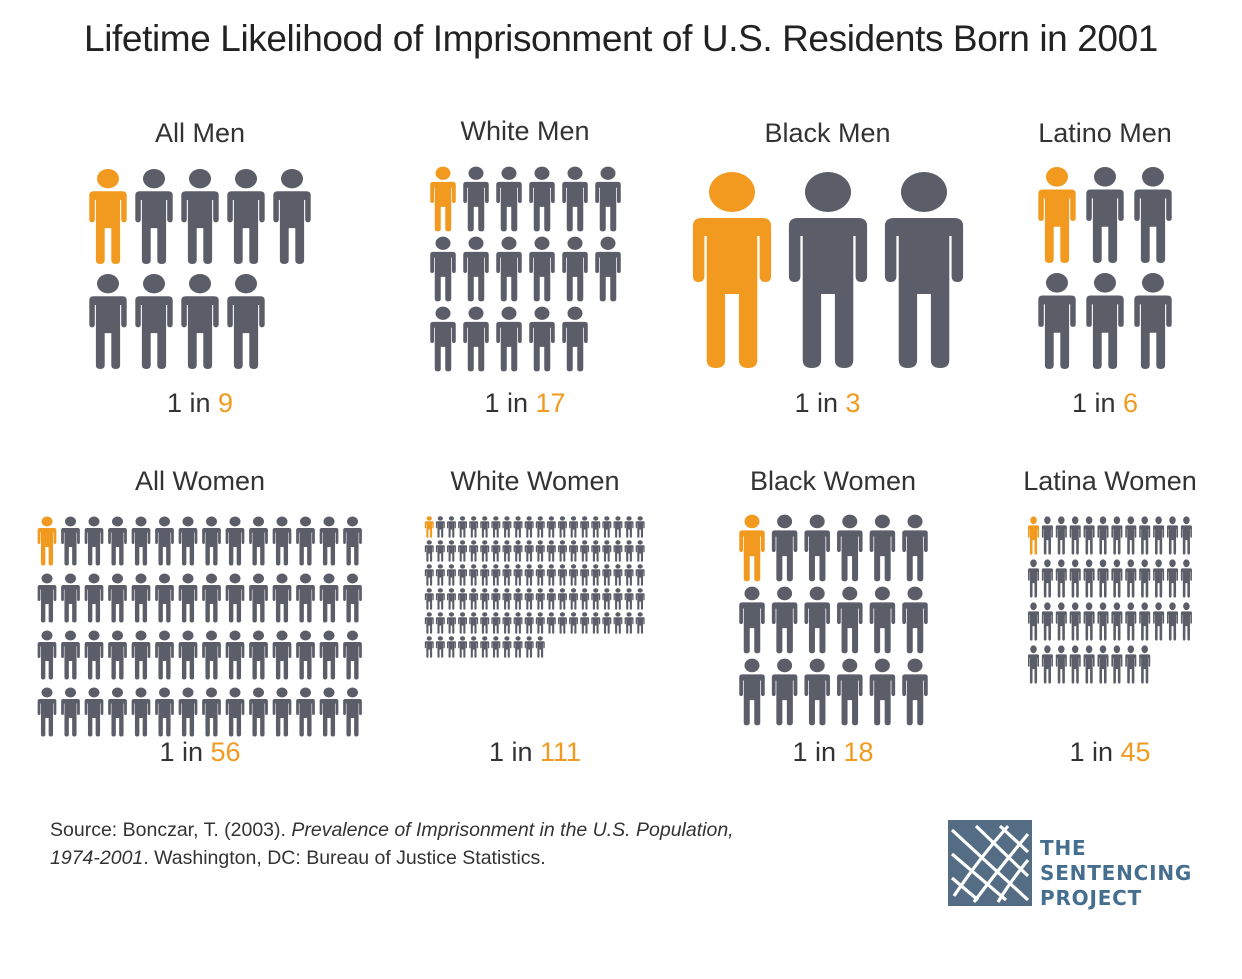  What do you see at coordinates (171, 830) in the screenshot?
I see `source-prefix: Source: Bonczar, T. (2003).` at bounding box center [171, 830].